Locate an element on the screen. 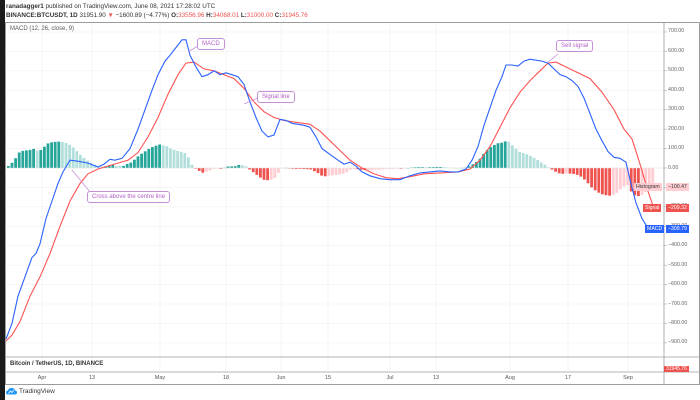 This screenshot has width=700, height=400. x-tick-label: Jul is located at coordinates (390, 378).